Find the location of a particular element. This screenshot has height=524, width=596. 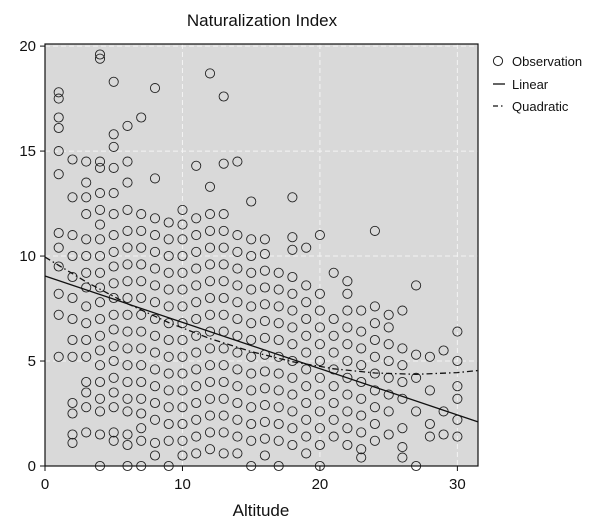

x-tick-label: 30 is located at coordinates (457, 484).